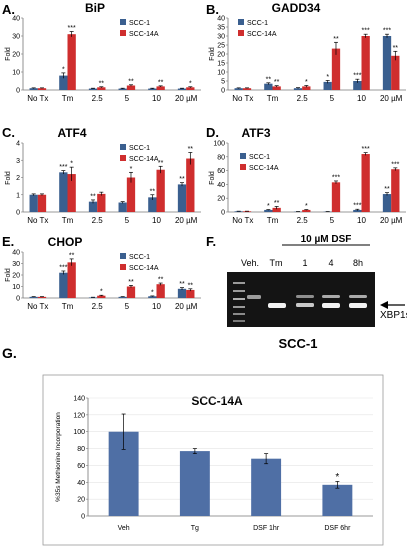 This screenshot has height=555, width=407. I want to click on gel-band-8h, so click(358, 305).